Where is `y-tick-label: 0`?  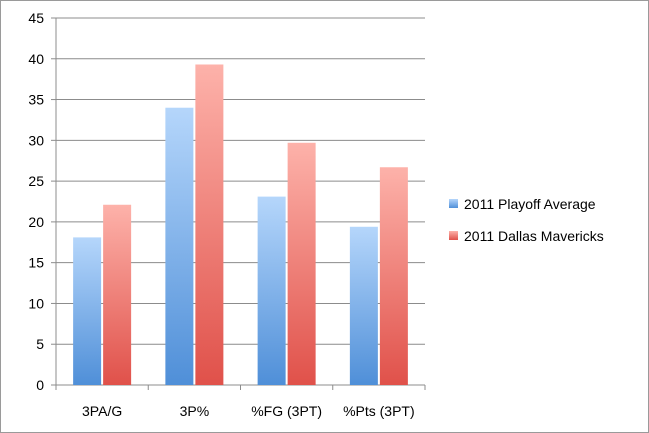
y-tick-label: 0 is located at coordinates (40, 385).